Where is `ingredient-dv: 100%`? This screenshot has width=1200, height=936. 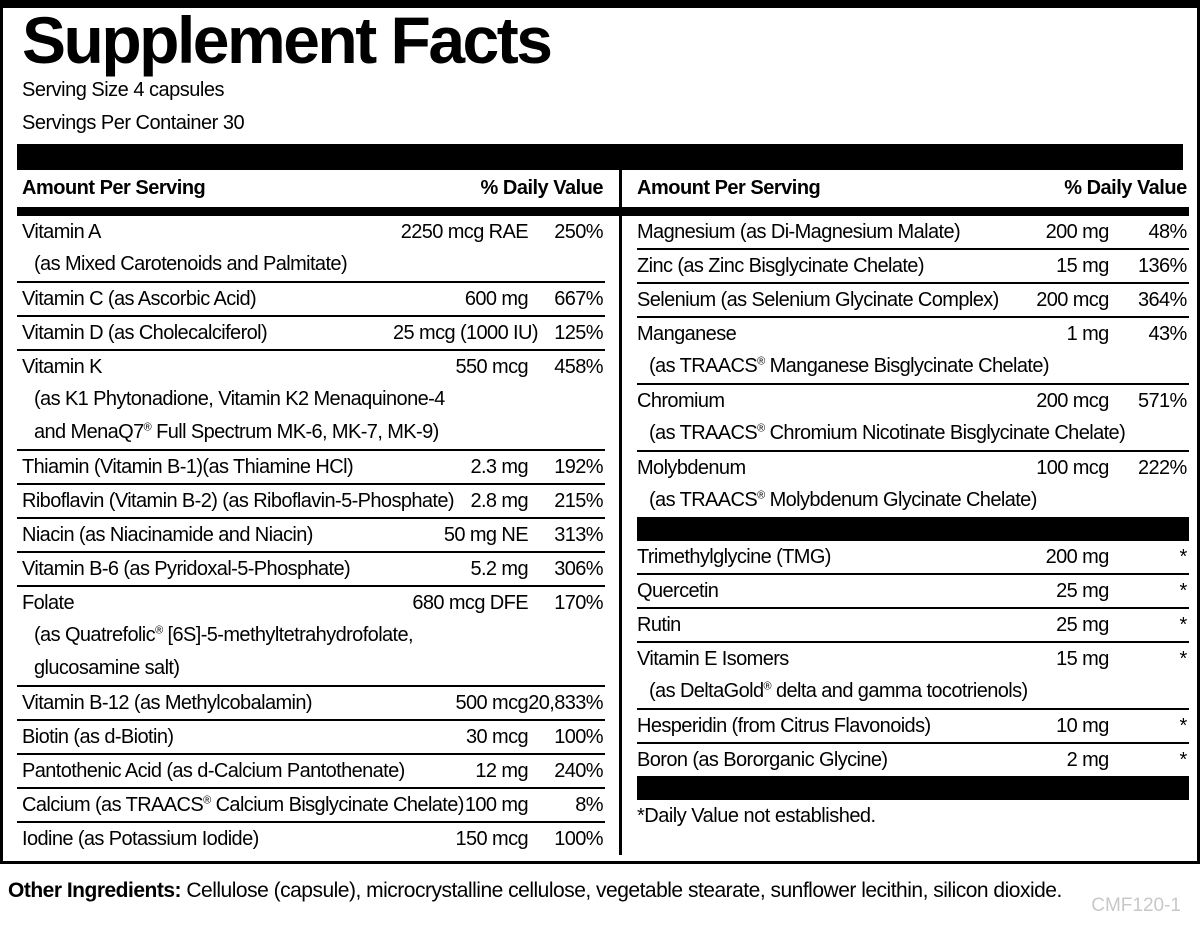 ingredient-dv: 100% is located at coordinates (578, 737).